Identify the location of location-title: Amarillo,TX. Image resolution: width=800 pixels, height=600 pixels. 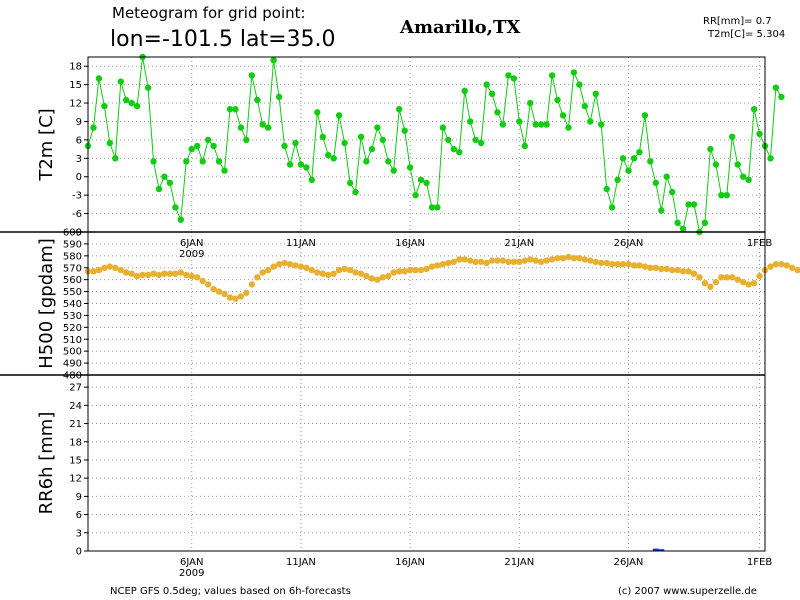
(459, 27).